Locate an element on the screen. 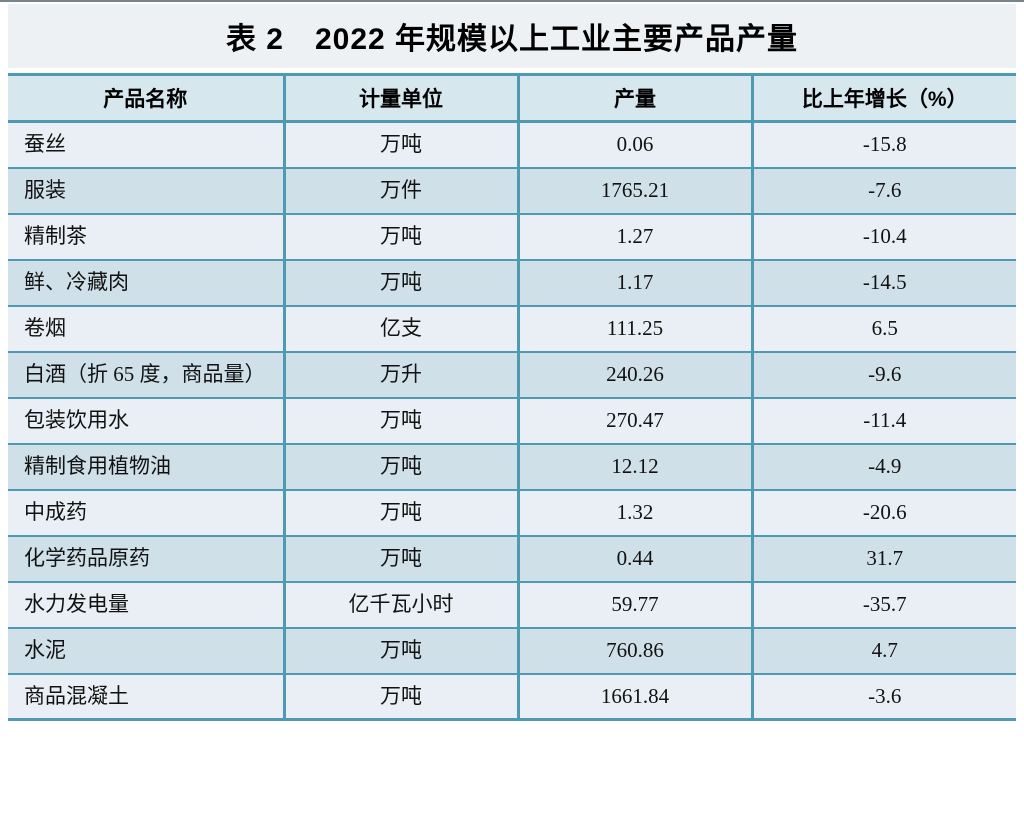 The width and height of the screenshot is (1024, 836). table-row: 水力发电量 亿千瓦小时 59.77 -35.7 is located at coordinates (512, 604).